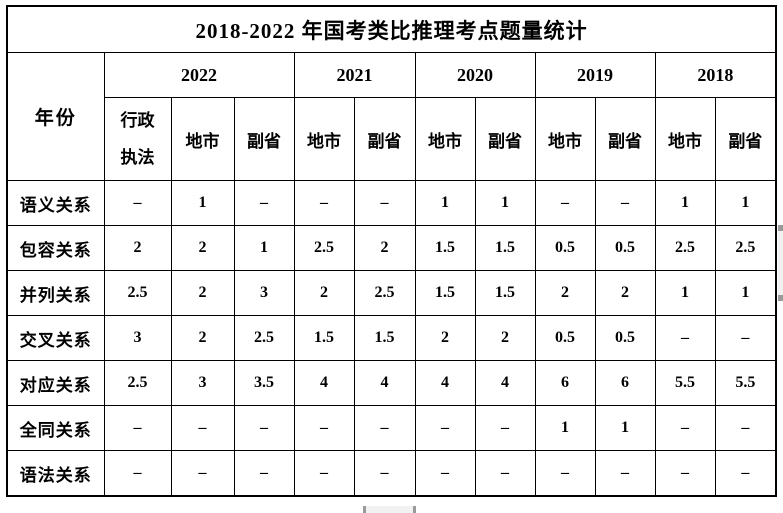 The height and width of the screenshot is (513, 783). What do you see at coordinates (55, 428) in the screenshot?
I see `row-label: 全同关系` at bounding box center [55, 428].